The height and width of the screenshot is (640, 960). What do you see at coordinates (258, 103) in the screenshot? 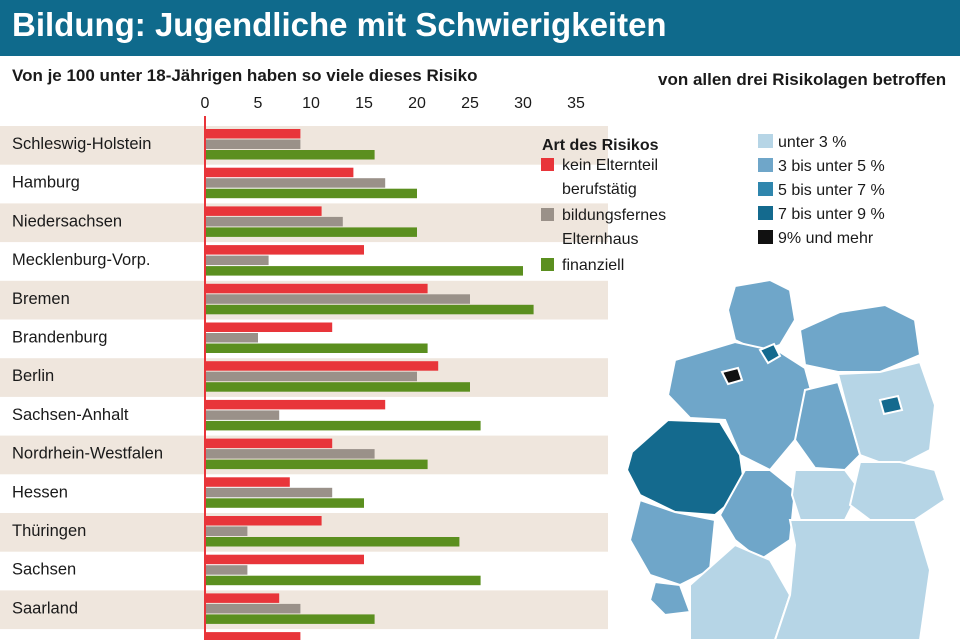
I see `x-tick-label: 5` at bounding box center [258, 103].